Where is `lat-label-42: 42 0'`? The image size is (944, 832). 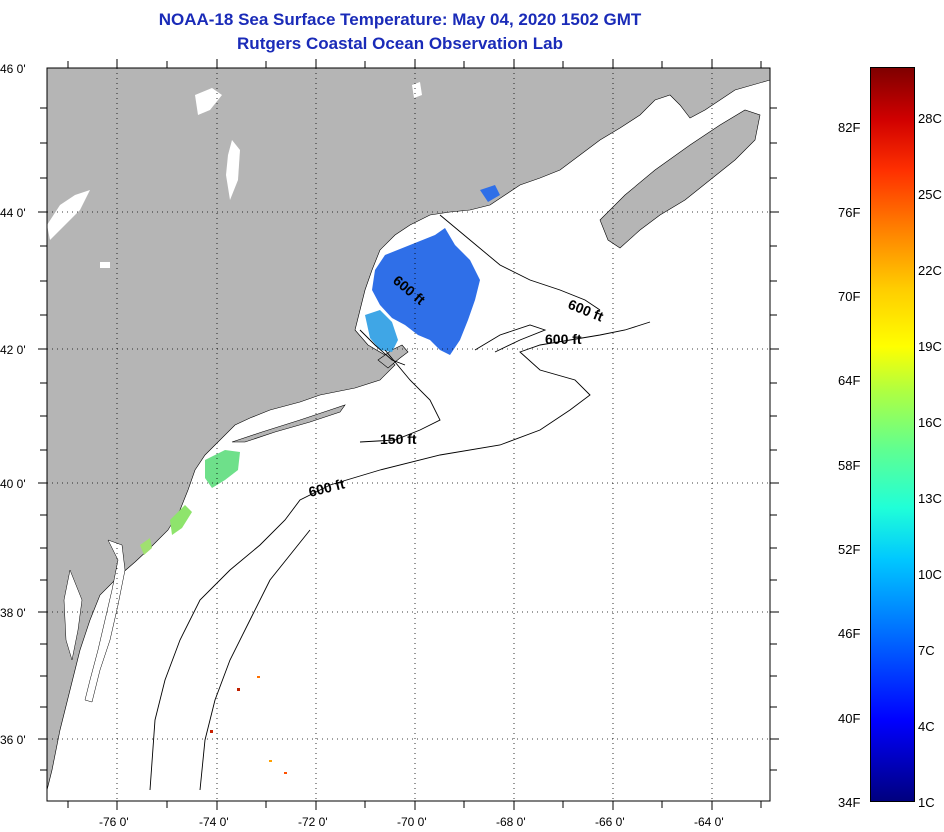
lat-label-42: 42 0' is located at coordinates (13, 350).